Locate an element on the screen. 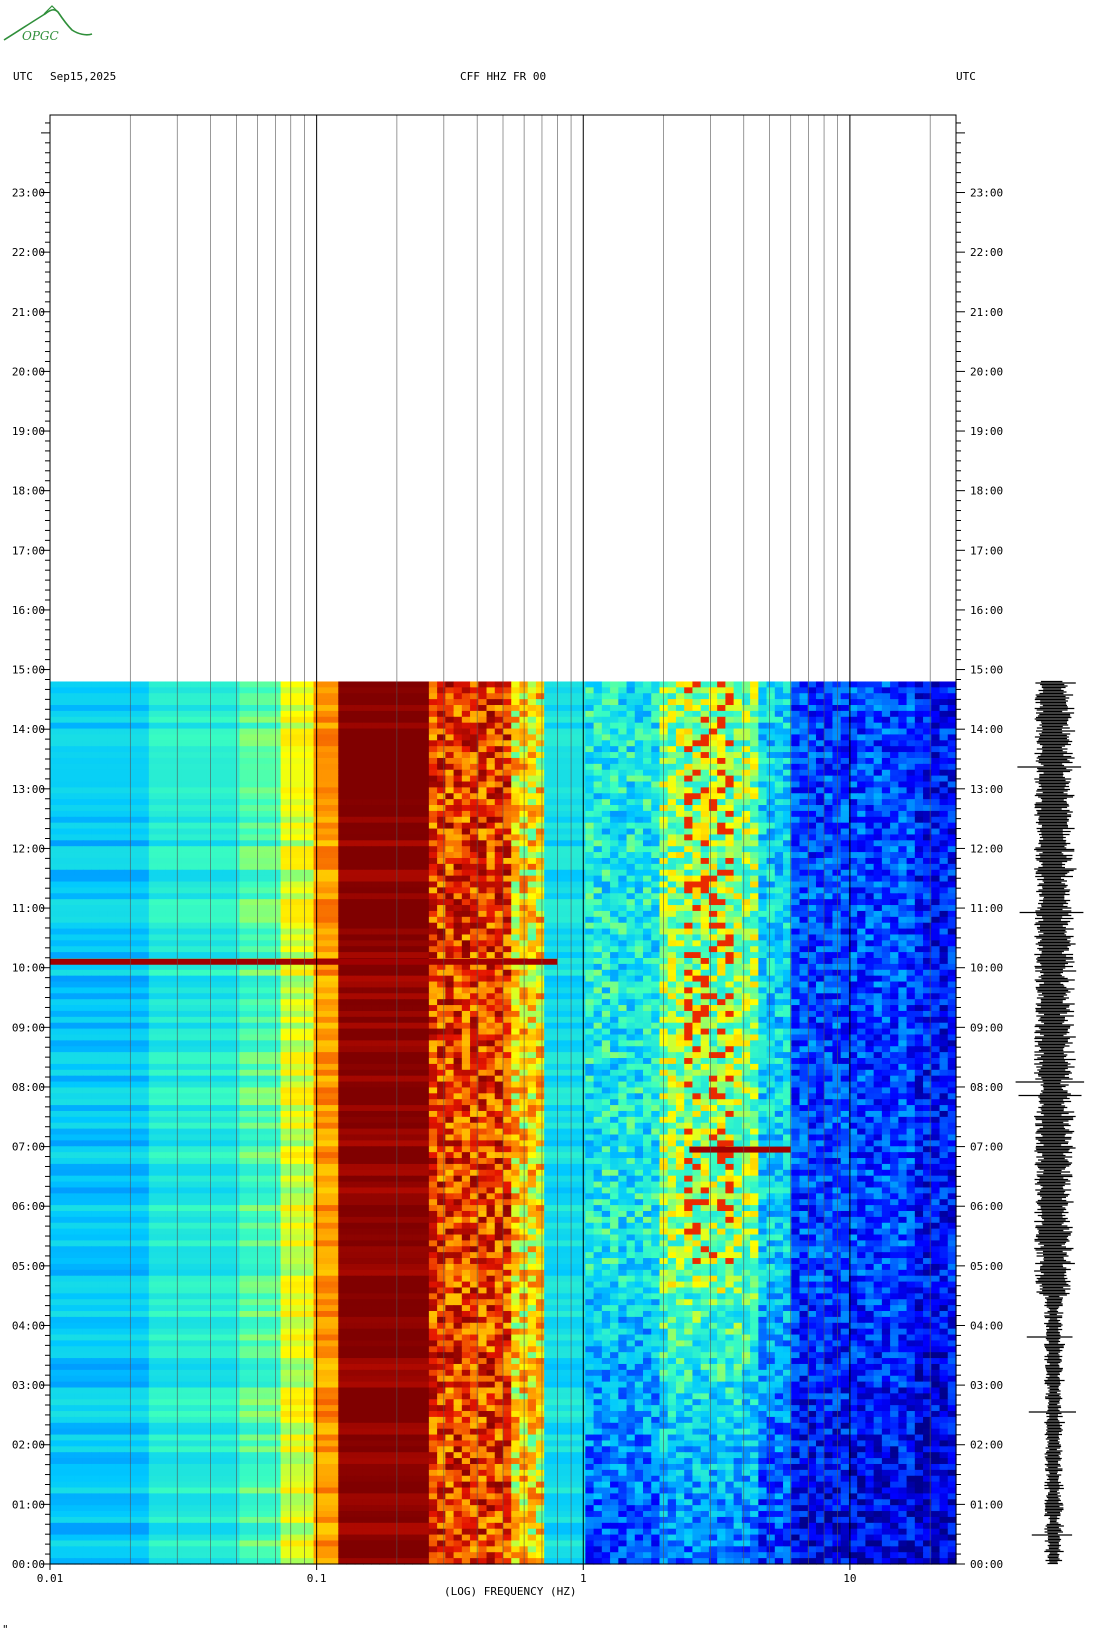  time-tick-left: 04:00 is located at coordinates (28, 1325).